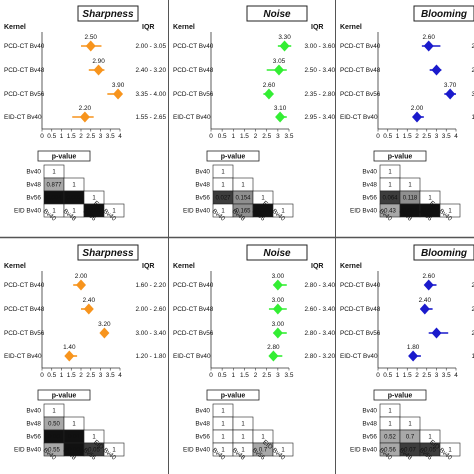 This screenshot has width=474, height=474. I want to click on x-tick-label: 2.5, so click(90, 375).